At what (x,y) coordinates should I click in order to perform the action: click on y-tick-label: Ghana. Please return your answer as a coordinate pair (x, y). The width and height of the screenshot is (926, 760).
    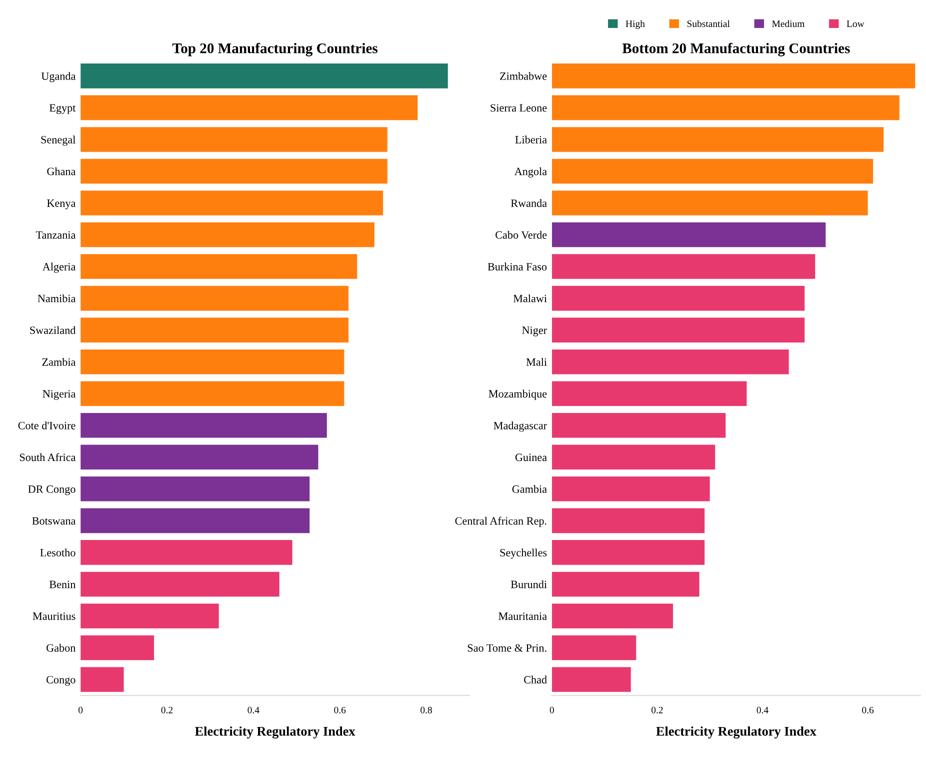
    Looking at the image, I should click on (61, 171).